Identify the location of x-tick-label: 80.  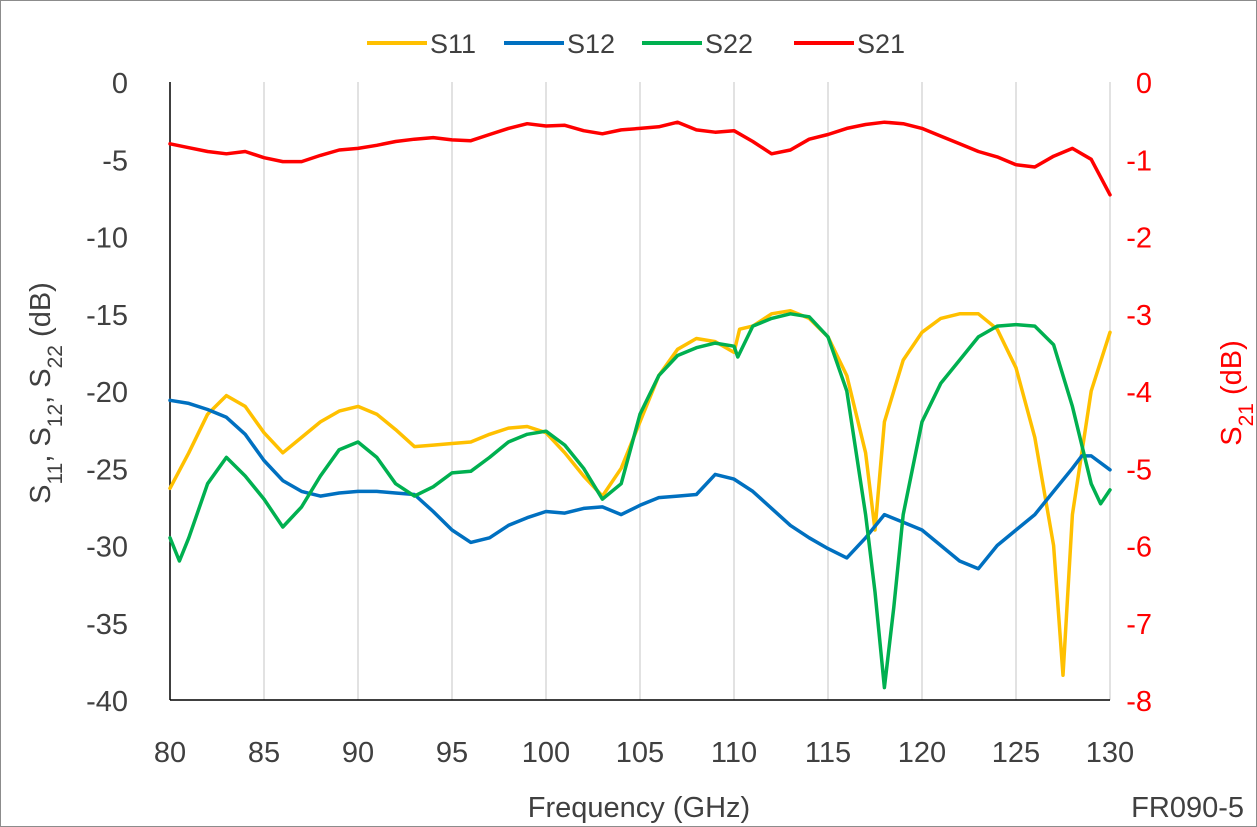
(170, 753).